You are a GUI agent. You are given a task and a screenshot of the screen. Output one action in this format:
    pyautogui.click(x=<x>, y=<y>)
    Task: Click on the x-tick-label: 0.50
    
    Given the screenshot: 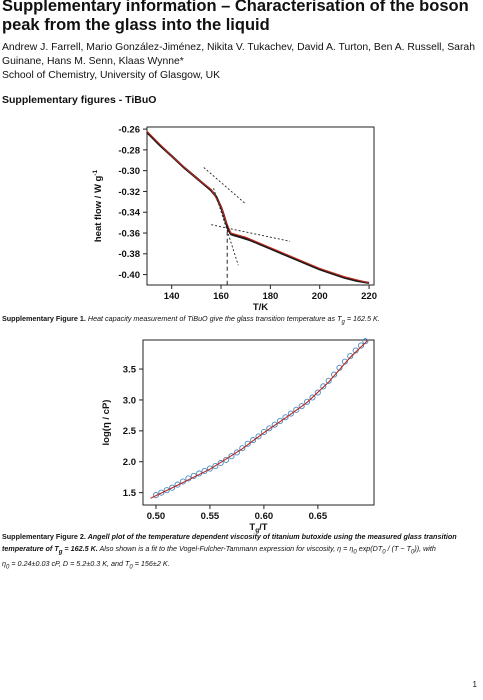 What is the action you would take?
    pyautogui.click(x=156, y=516)
    